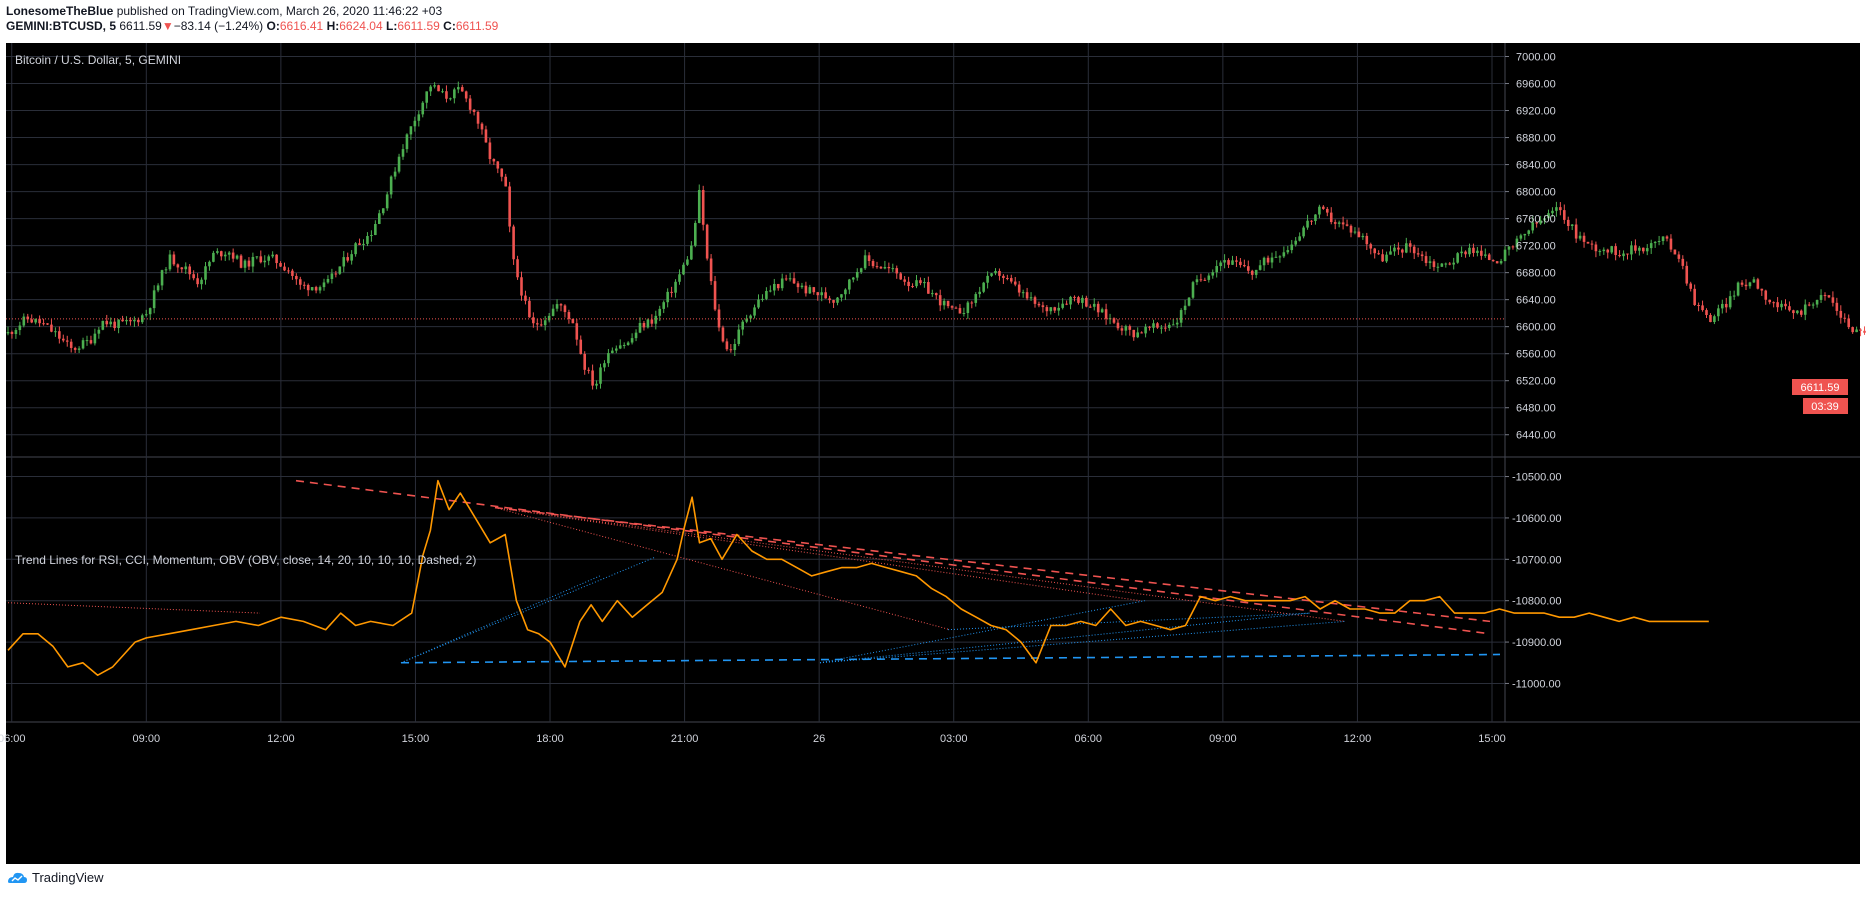 This screenshot has height=898, width=1866. Describe the element at coordinates (1536, 139) in the screenshot. I see `price-tick-label: 6880.00` at that location.